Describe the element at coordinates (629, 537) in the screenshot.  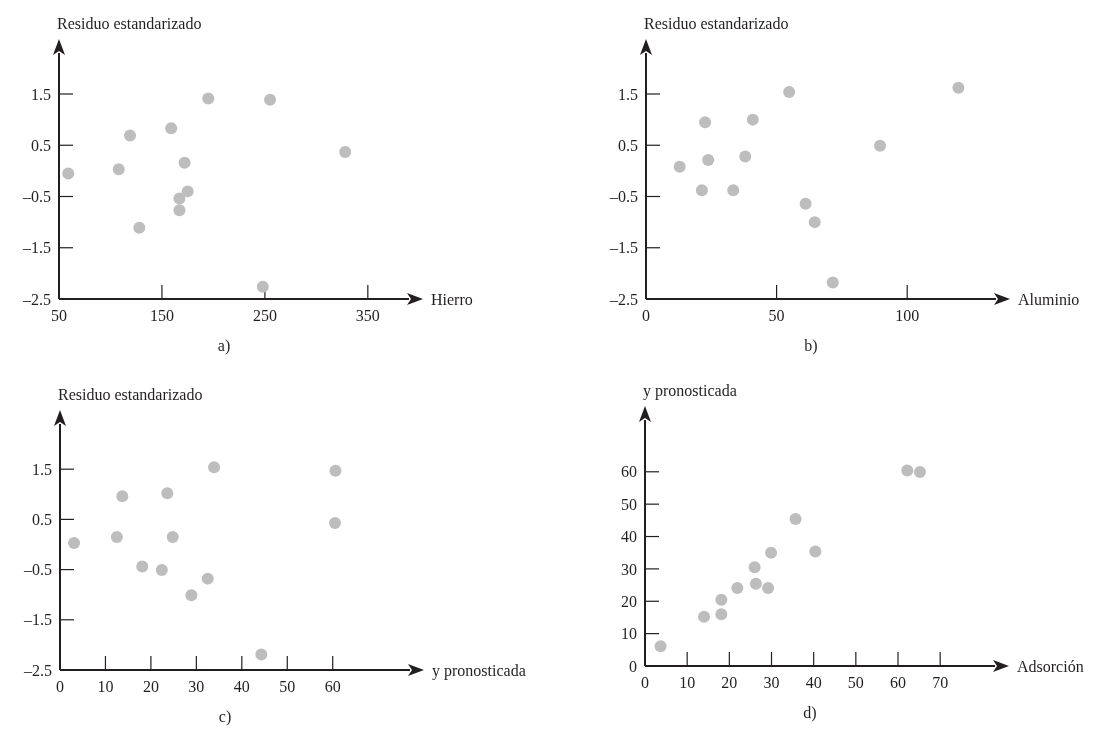
I see `y-tick-label: 40` at that location.